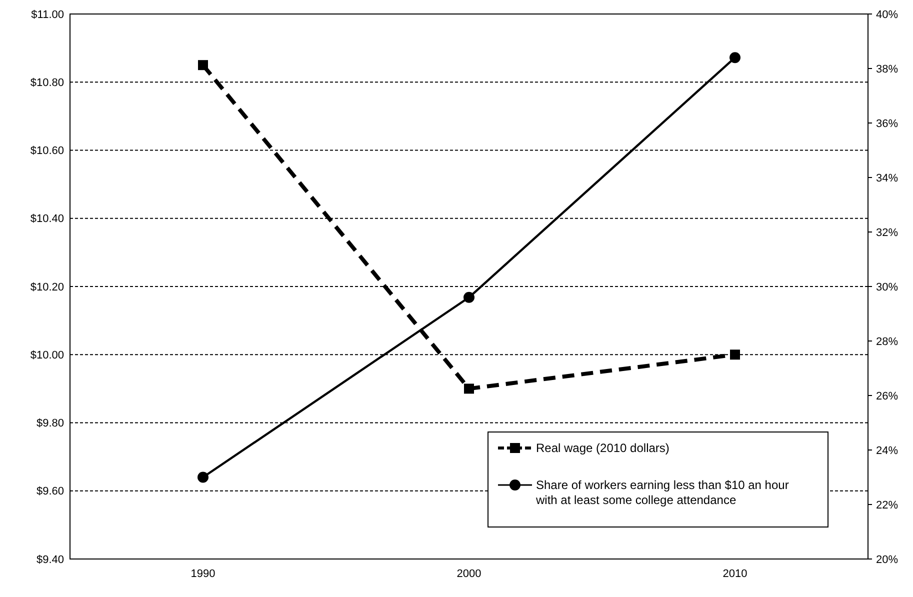  Describe the element at coordinates (887, 396) in the screenshot. I see `y2-tick-label: 26%` at that location.